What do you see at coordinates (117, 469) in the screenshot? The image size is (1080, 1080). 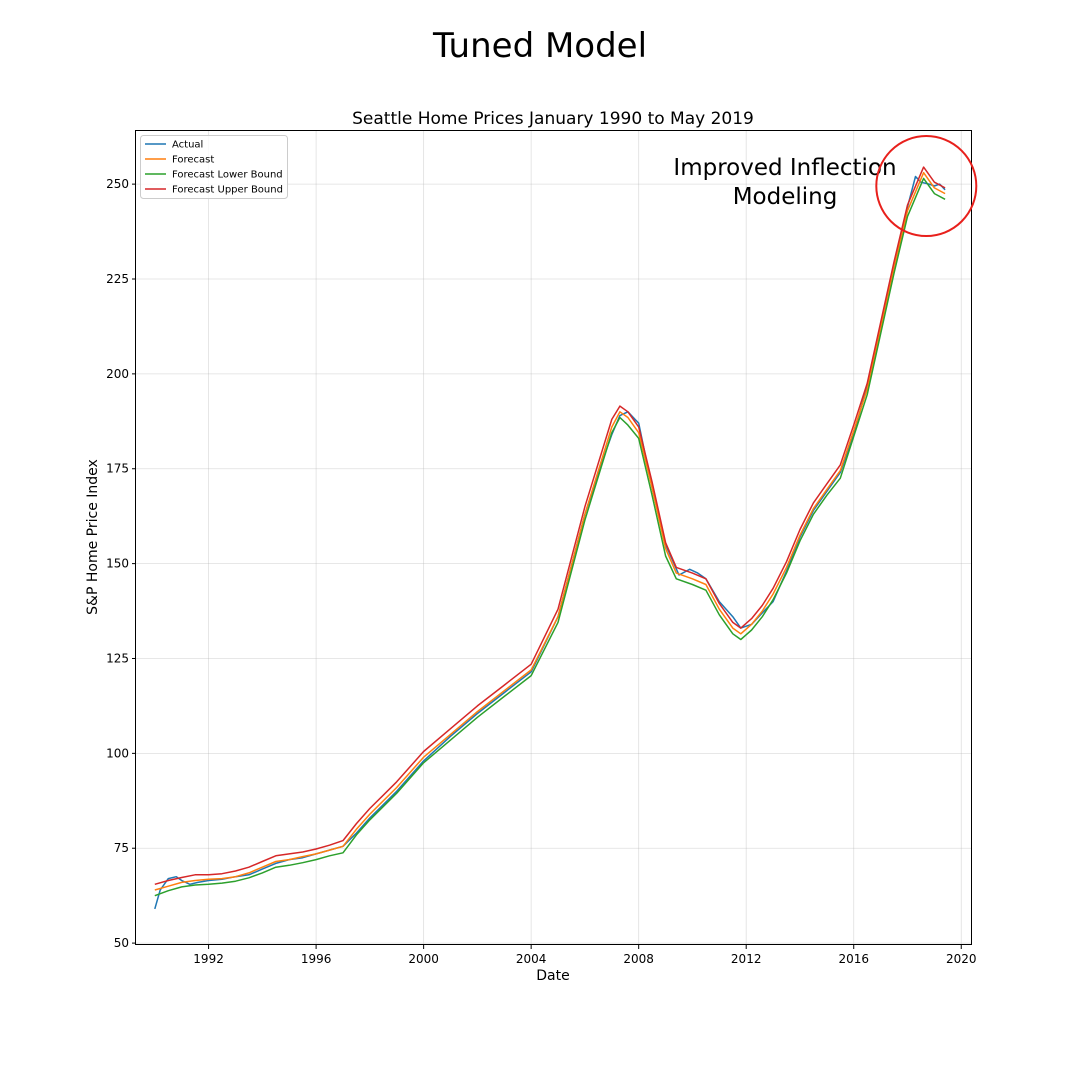 I see `y-tick-label: 175` at bounding box center [117, 469].